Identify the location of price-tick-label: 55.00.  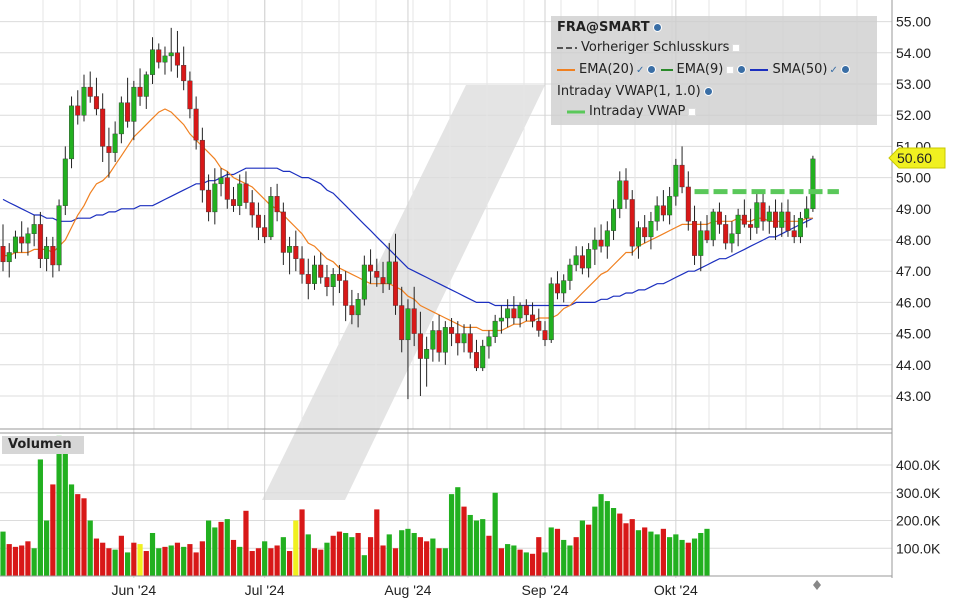
(913, 22).